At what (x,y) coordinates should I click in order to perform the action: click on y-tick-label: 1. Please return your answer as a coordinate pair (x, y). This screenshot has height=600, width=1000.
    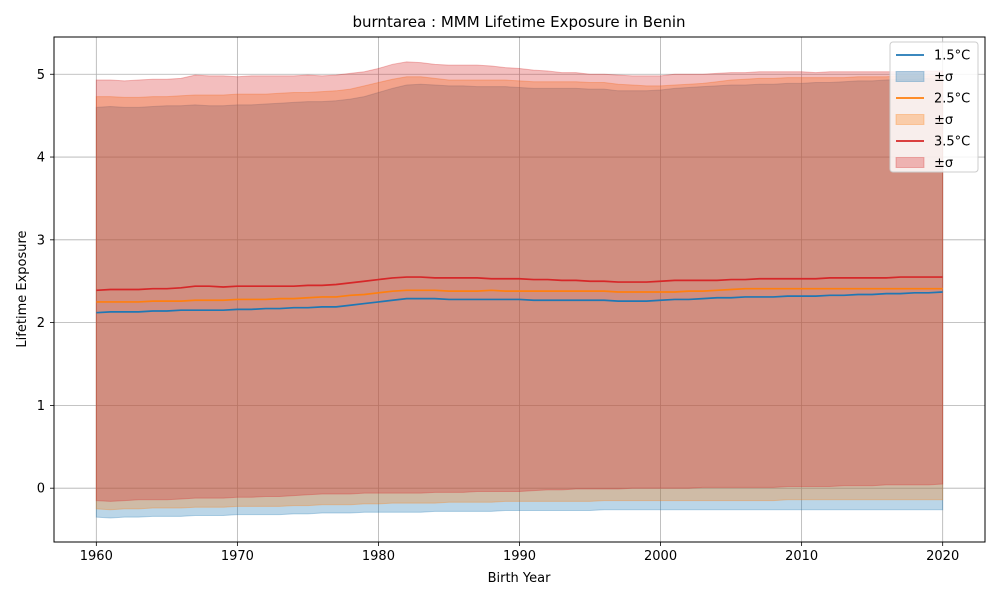
    Looking at the image, I should click on (41, 406).